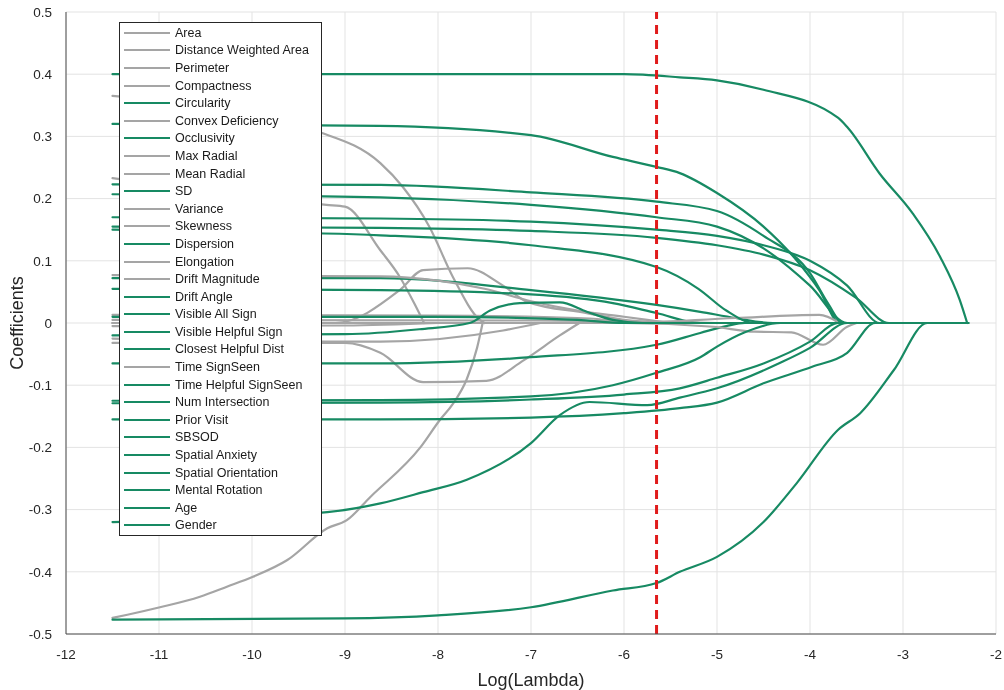 The height and width of the screenshot is (690, 1004). What do you see at coordinates (210, 173) in the screenshot?
I see `legend-label: Mean Radial` at bounding box center [210, 173].